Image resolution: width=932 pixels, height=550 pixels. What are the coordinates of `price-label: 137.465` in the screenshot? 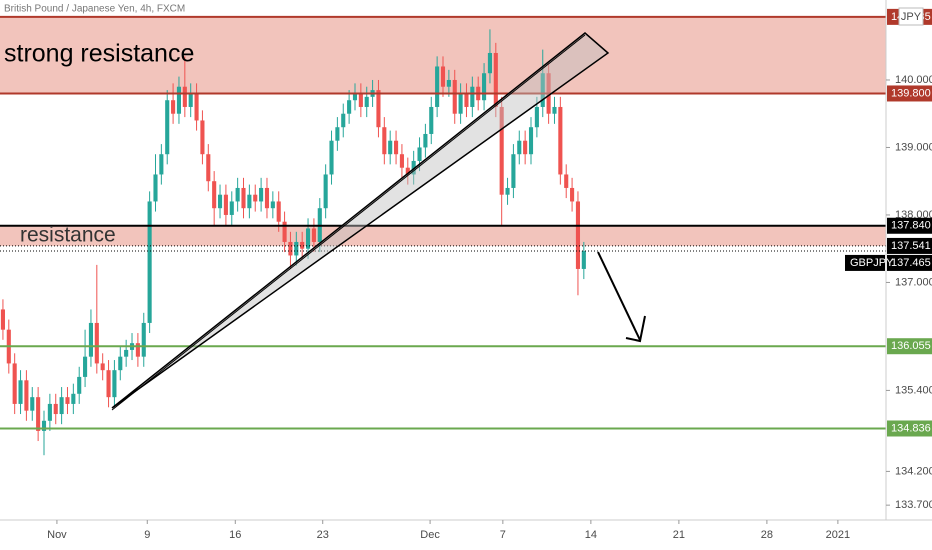 It's located at (911, 263).